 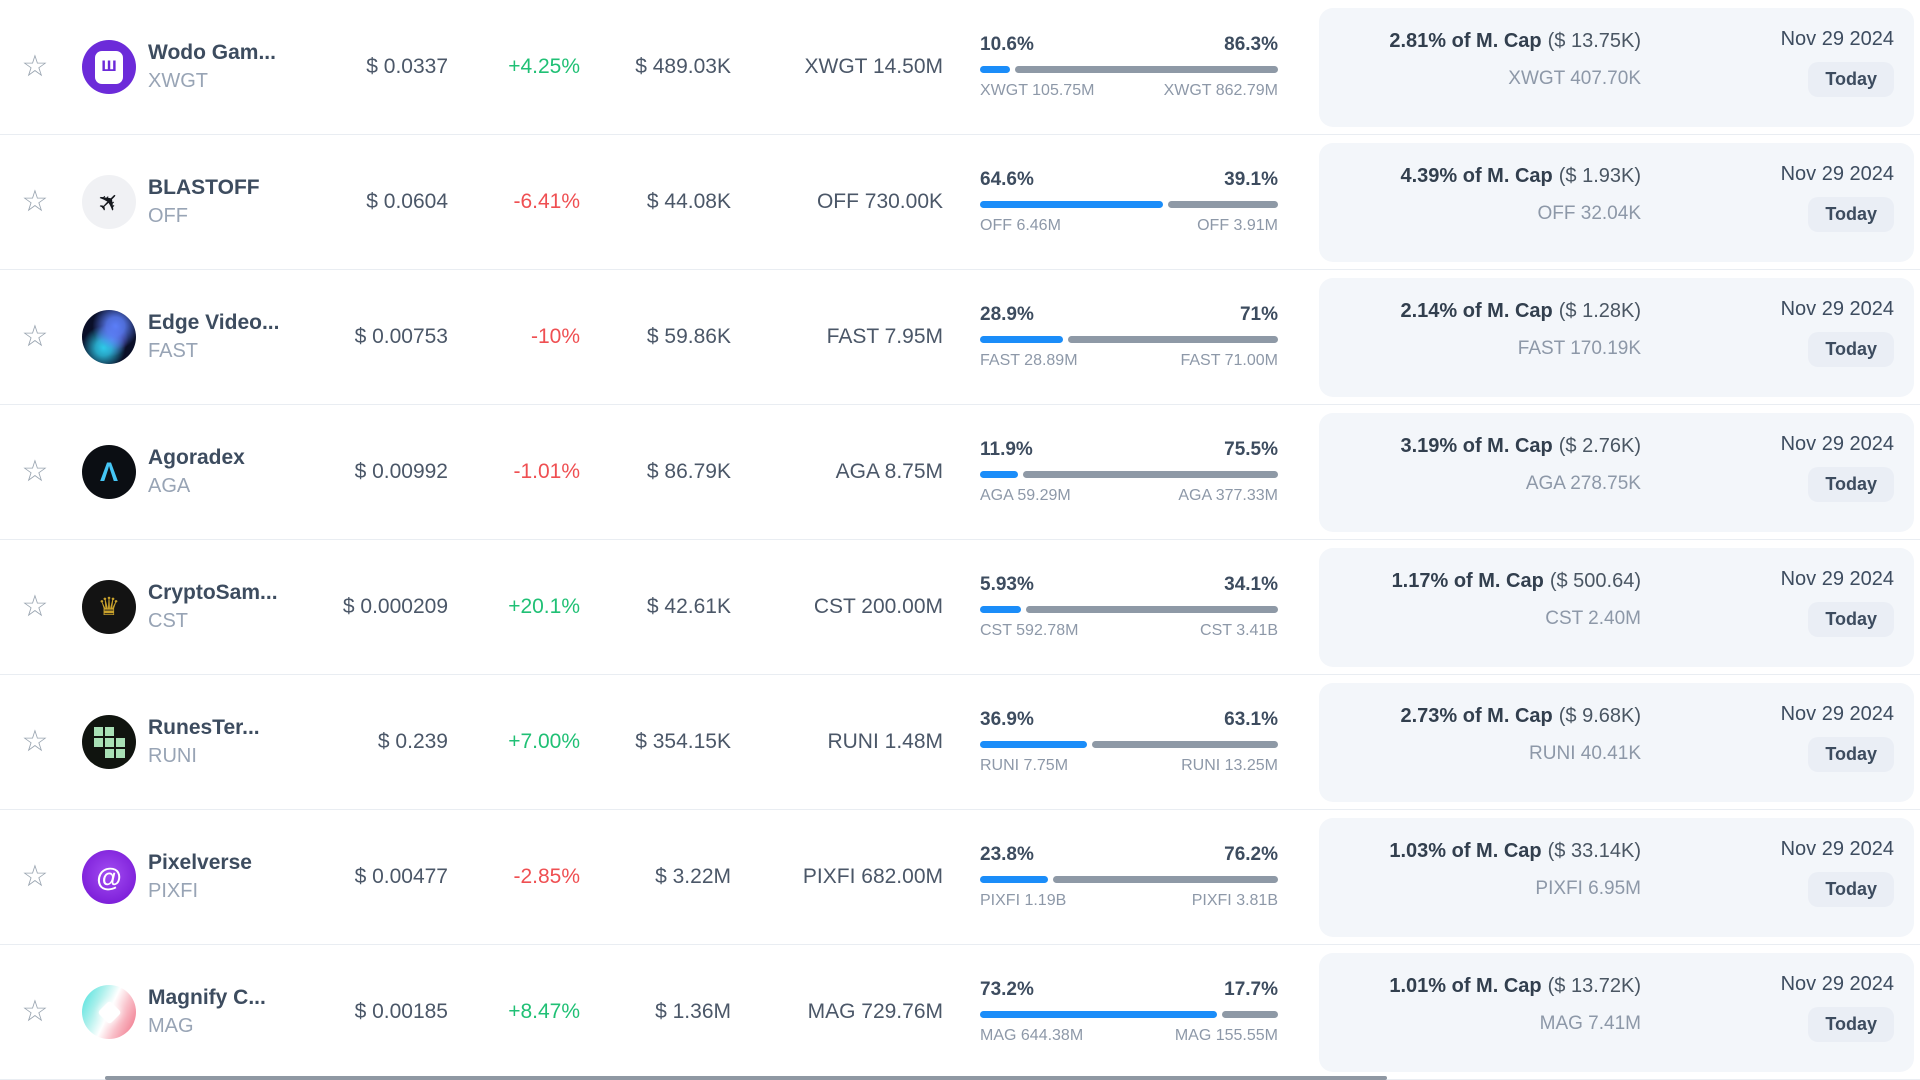 I want to click on price-cell: $ 0.0604, so click(x=407, y=201).